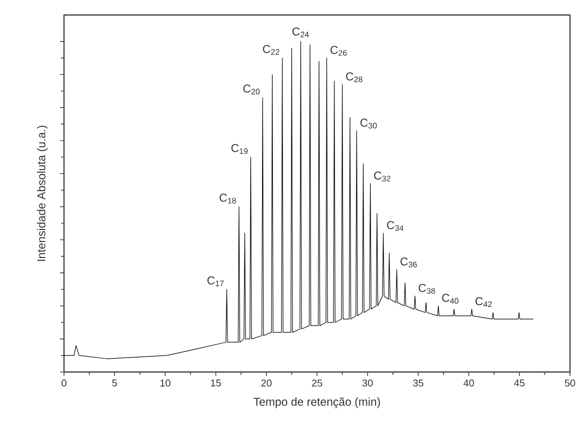 The height and width of the screenshot is (439, 583). I want to click on annotation: C$_{36}$, so click(408, 262).